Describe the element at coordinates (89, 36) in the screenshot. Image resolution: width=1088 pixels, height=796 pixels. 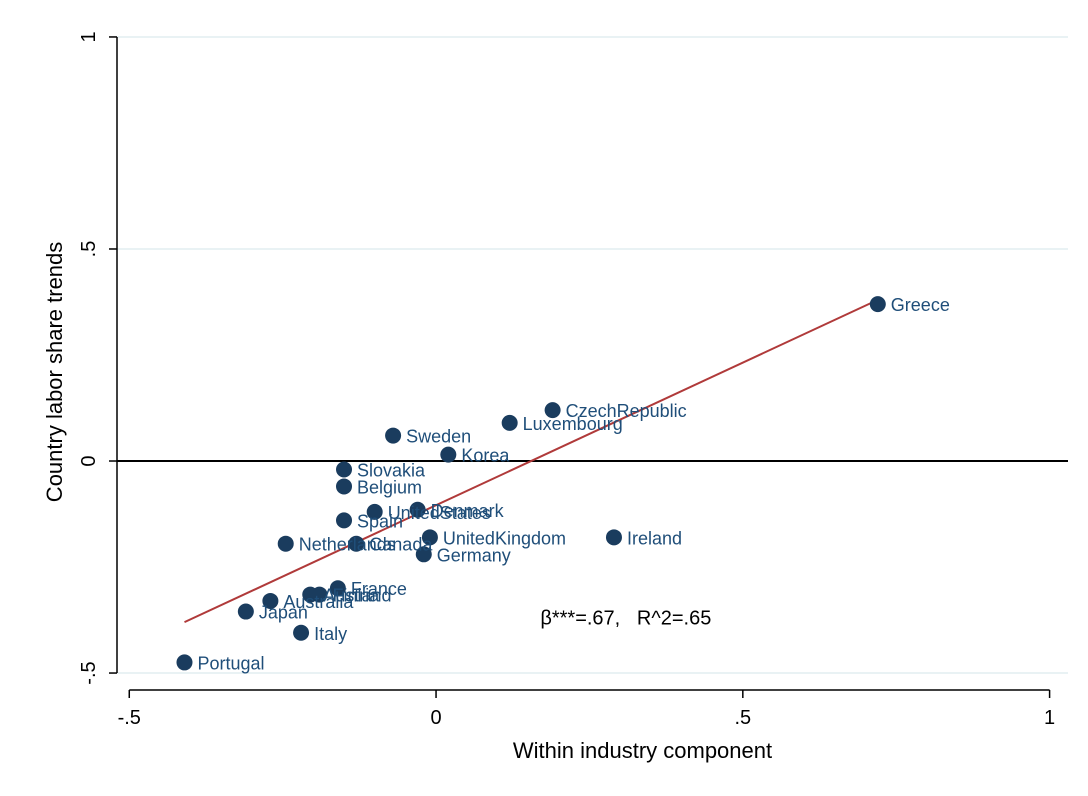
I see `y-tick-label-3: 1` at that location.